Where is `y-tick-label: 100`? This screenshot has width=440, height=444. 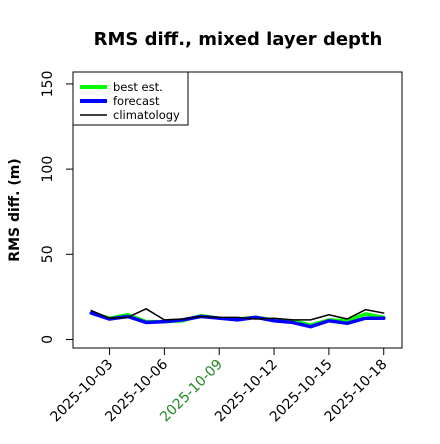
y-tick-label: 100 is located at coordinates (48, 169).